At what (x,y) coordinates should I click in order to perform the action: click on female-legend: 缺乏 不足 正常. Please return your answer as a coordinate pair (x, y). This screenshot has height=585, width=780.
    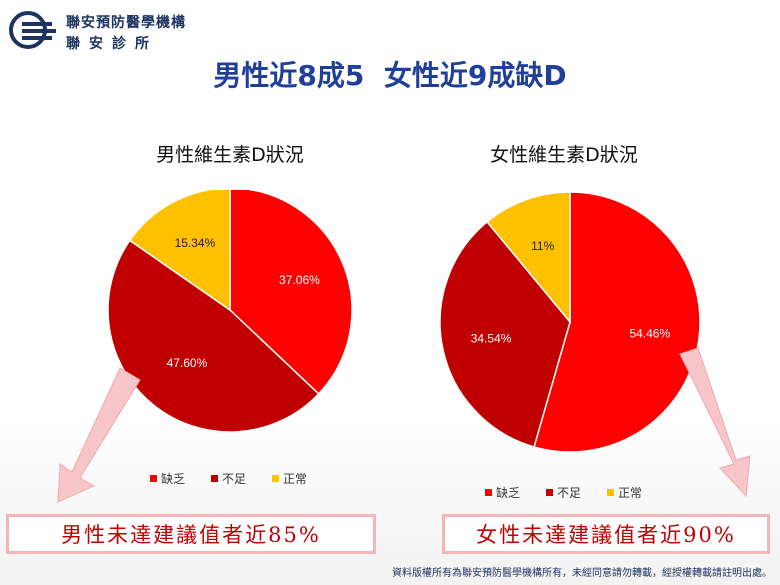
    Looking at the image, I should click on (563, 492).